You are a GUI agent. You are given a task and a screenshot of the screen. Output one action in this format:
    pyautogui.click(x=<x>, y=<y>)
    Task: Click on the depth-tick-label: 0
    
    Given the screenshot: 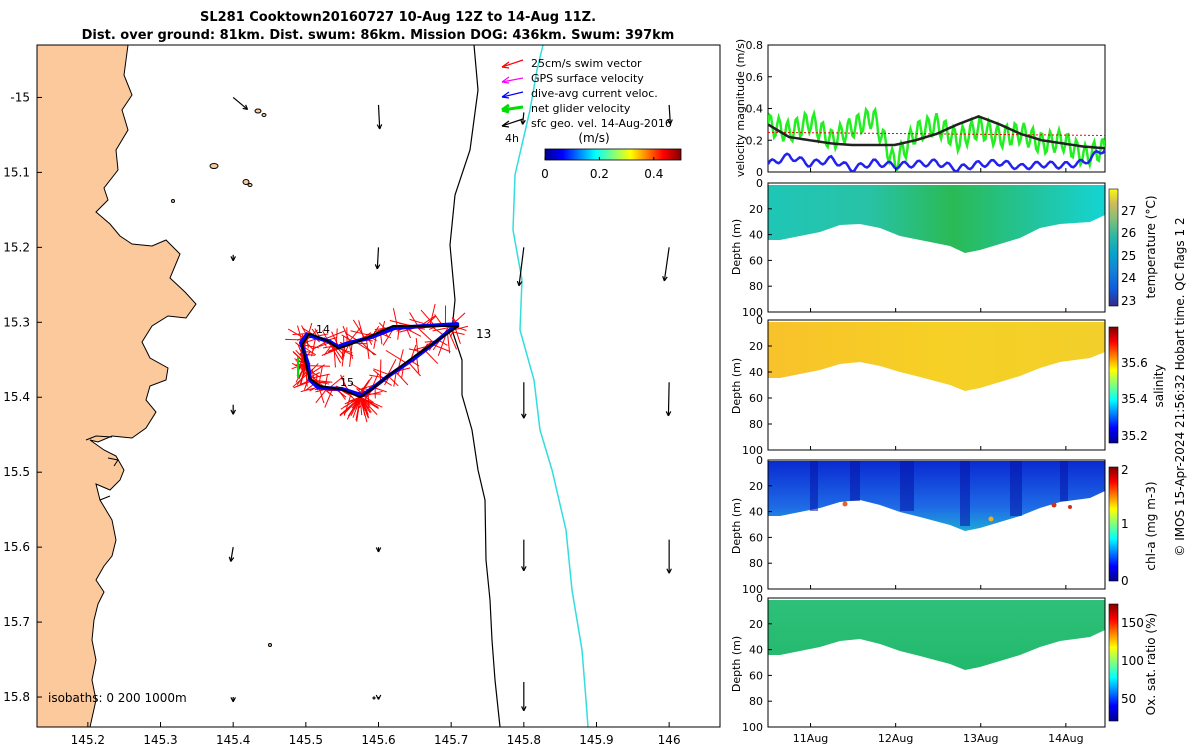 What is the action you would take?
    pyautogui.click(x=759, y=183)
    